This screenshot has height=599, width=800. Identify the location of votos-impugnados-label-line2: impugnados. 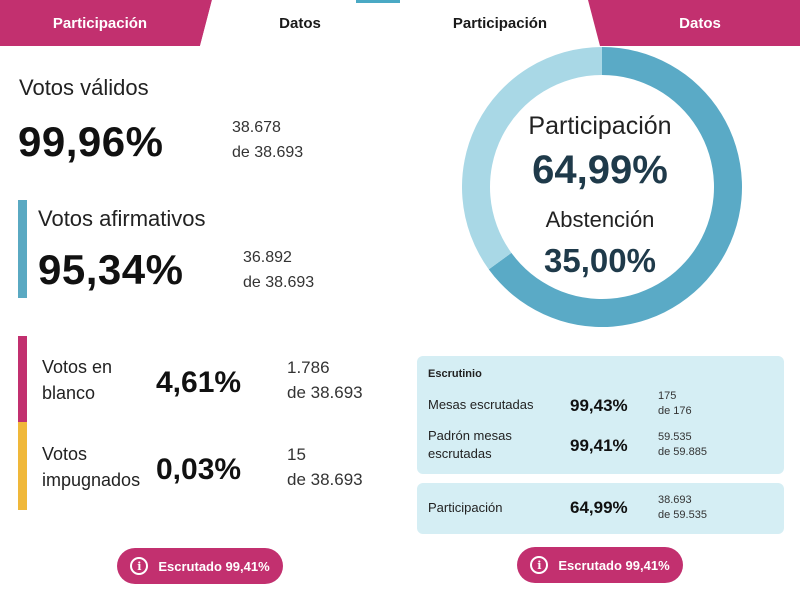
(91, 480).